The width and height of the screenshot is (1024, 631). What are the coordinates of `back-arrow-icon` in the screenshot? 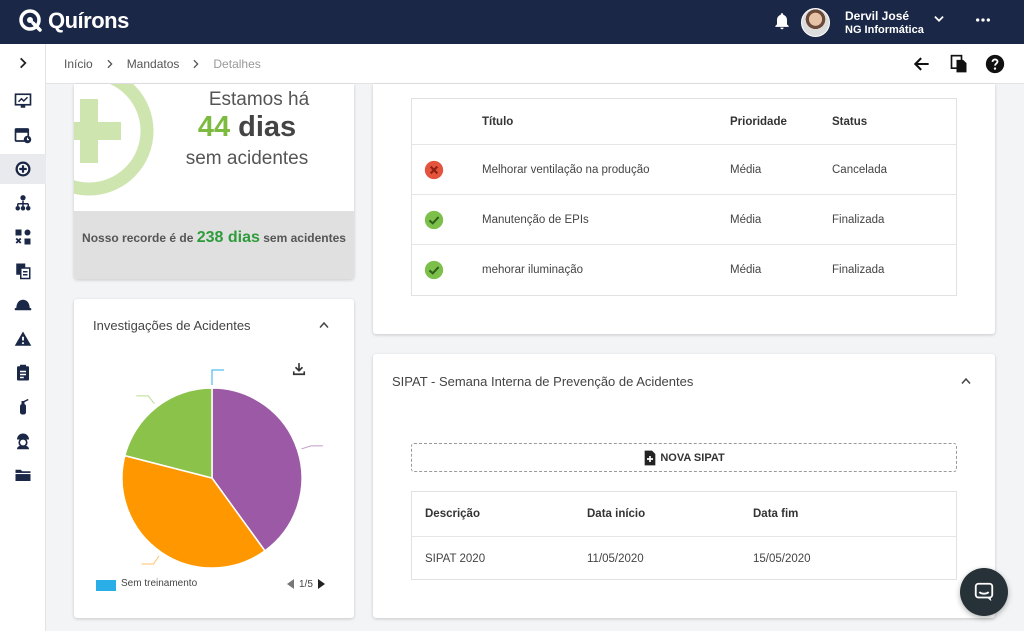 It's located at (922, 64).